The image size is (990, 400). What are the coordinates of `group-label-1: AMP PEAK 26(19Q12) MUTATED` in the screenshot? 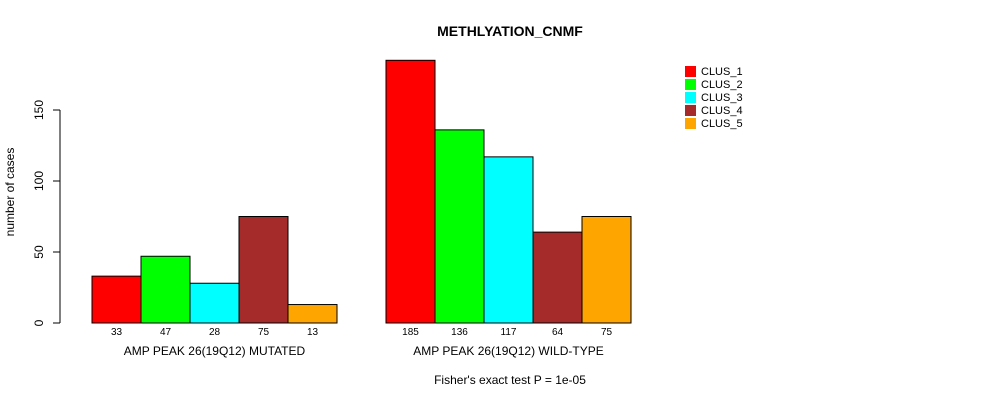 It's located at (215, 351).